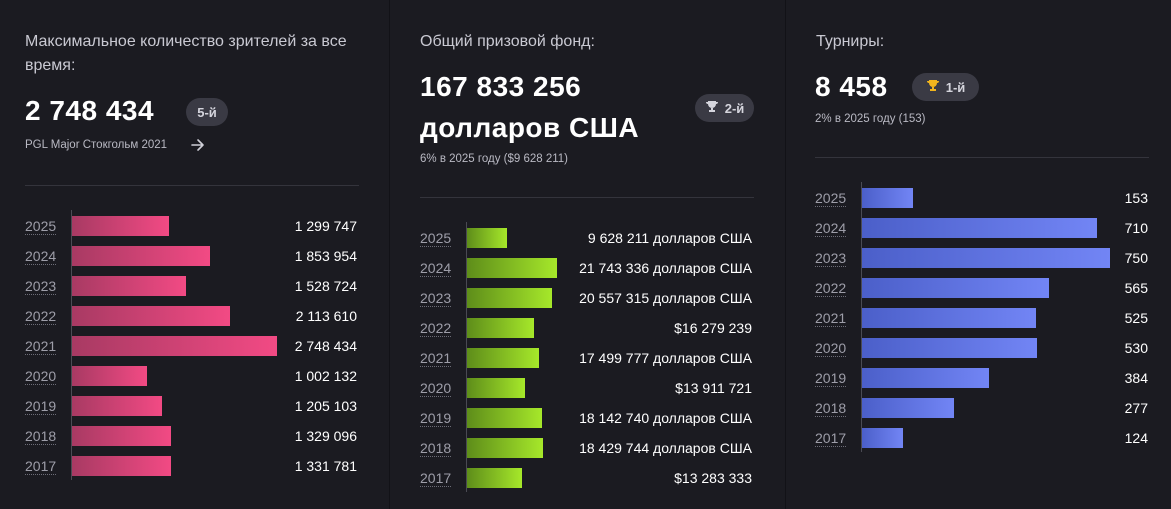 The image size is (1171, 509). Describe the element at coordinates (198, 146) in the screenshot. I see `arrow-right-icon` at that location.